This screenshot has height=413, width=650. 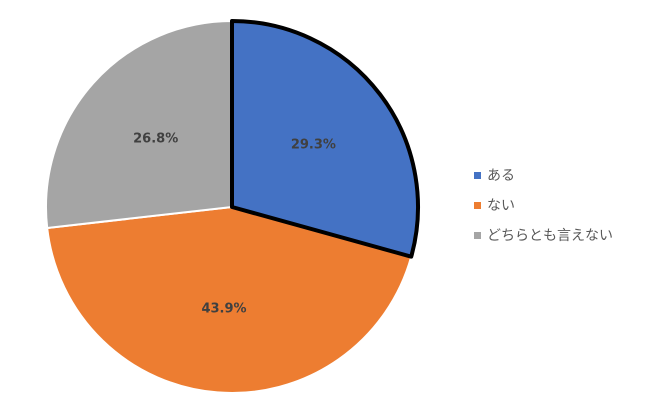 I want to click on legend-label-1: ある, so click(x=501, y=176).